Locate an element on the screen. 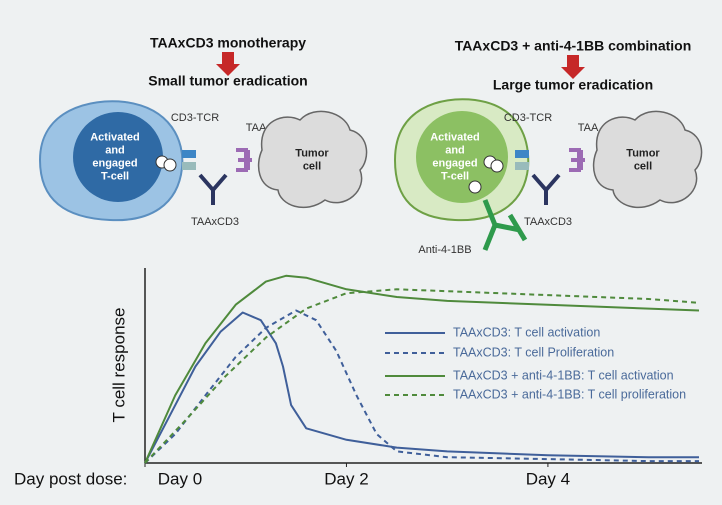  legend-label: TAAxCD3 + anti-4-1BB: T cell activation is located at coordinates (563, 375).